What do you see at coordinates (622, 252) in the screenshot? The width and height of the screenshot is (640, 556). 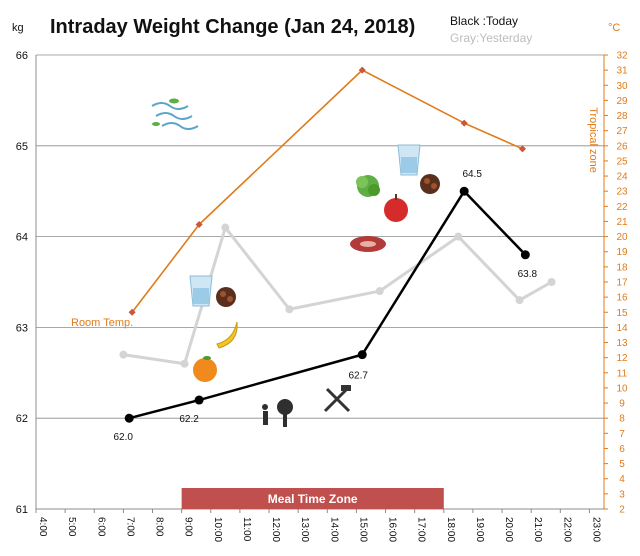 I see `right-tick-label: 19` at bounding box center [622, 252].